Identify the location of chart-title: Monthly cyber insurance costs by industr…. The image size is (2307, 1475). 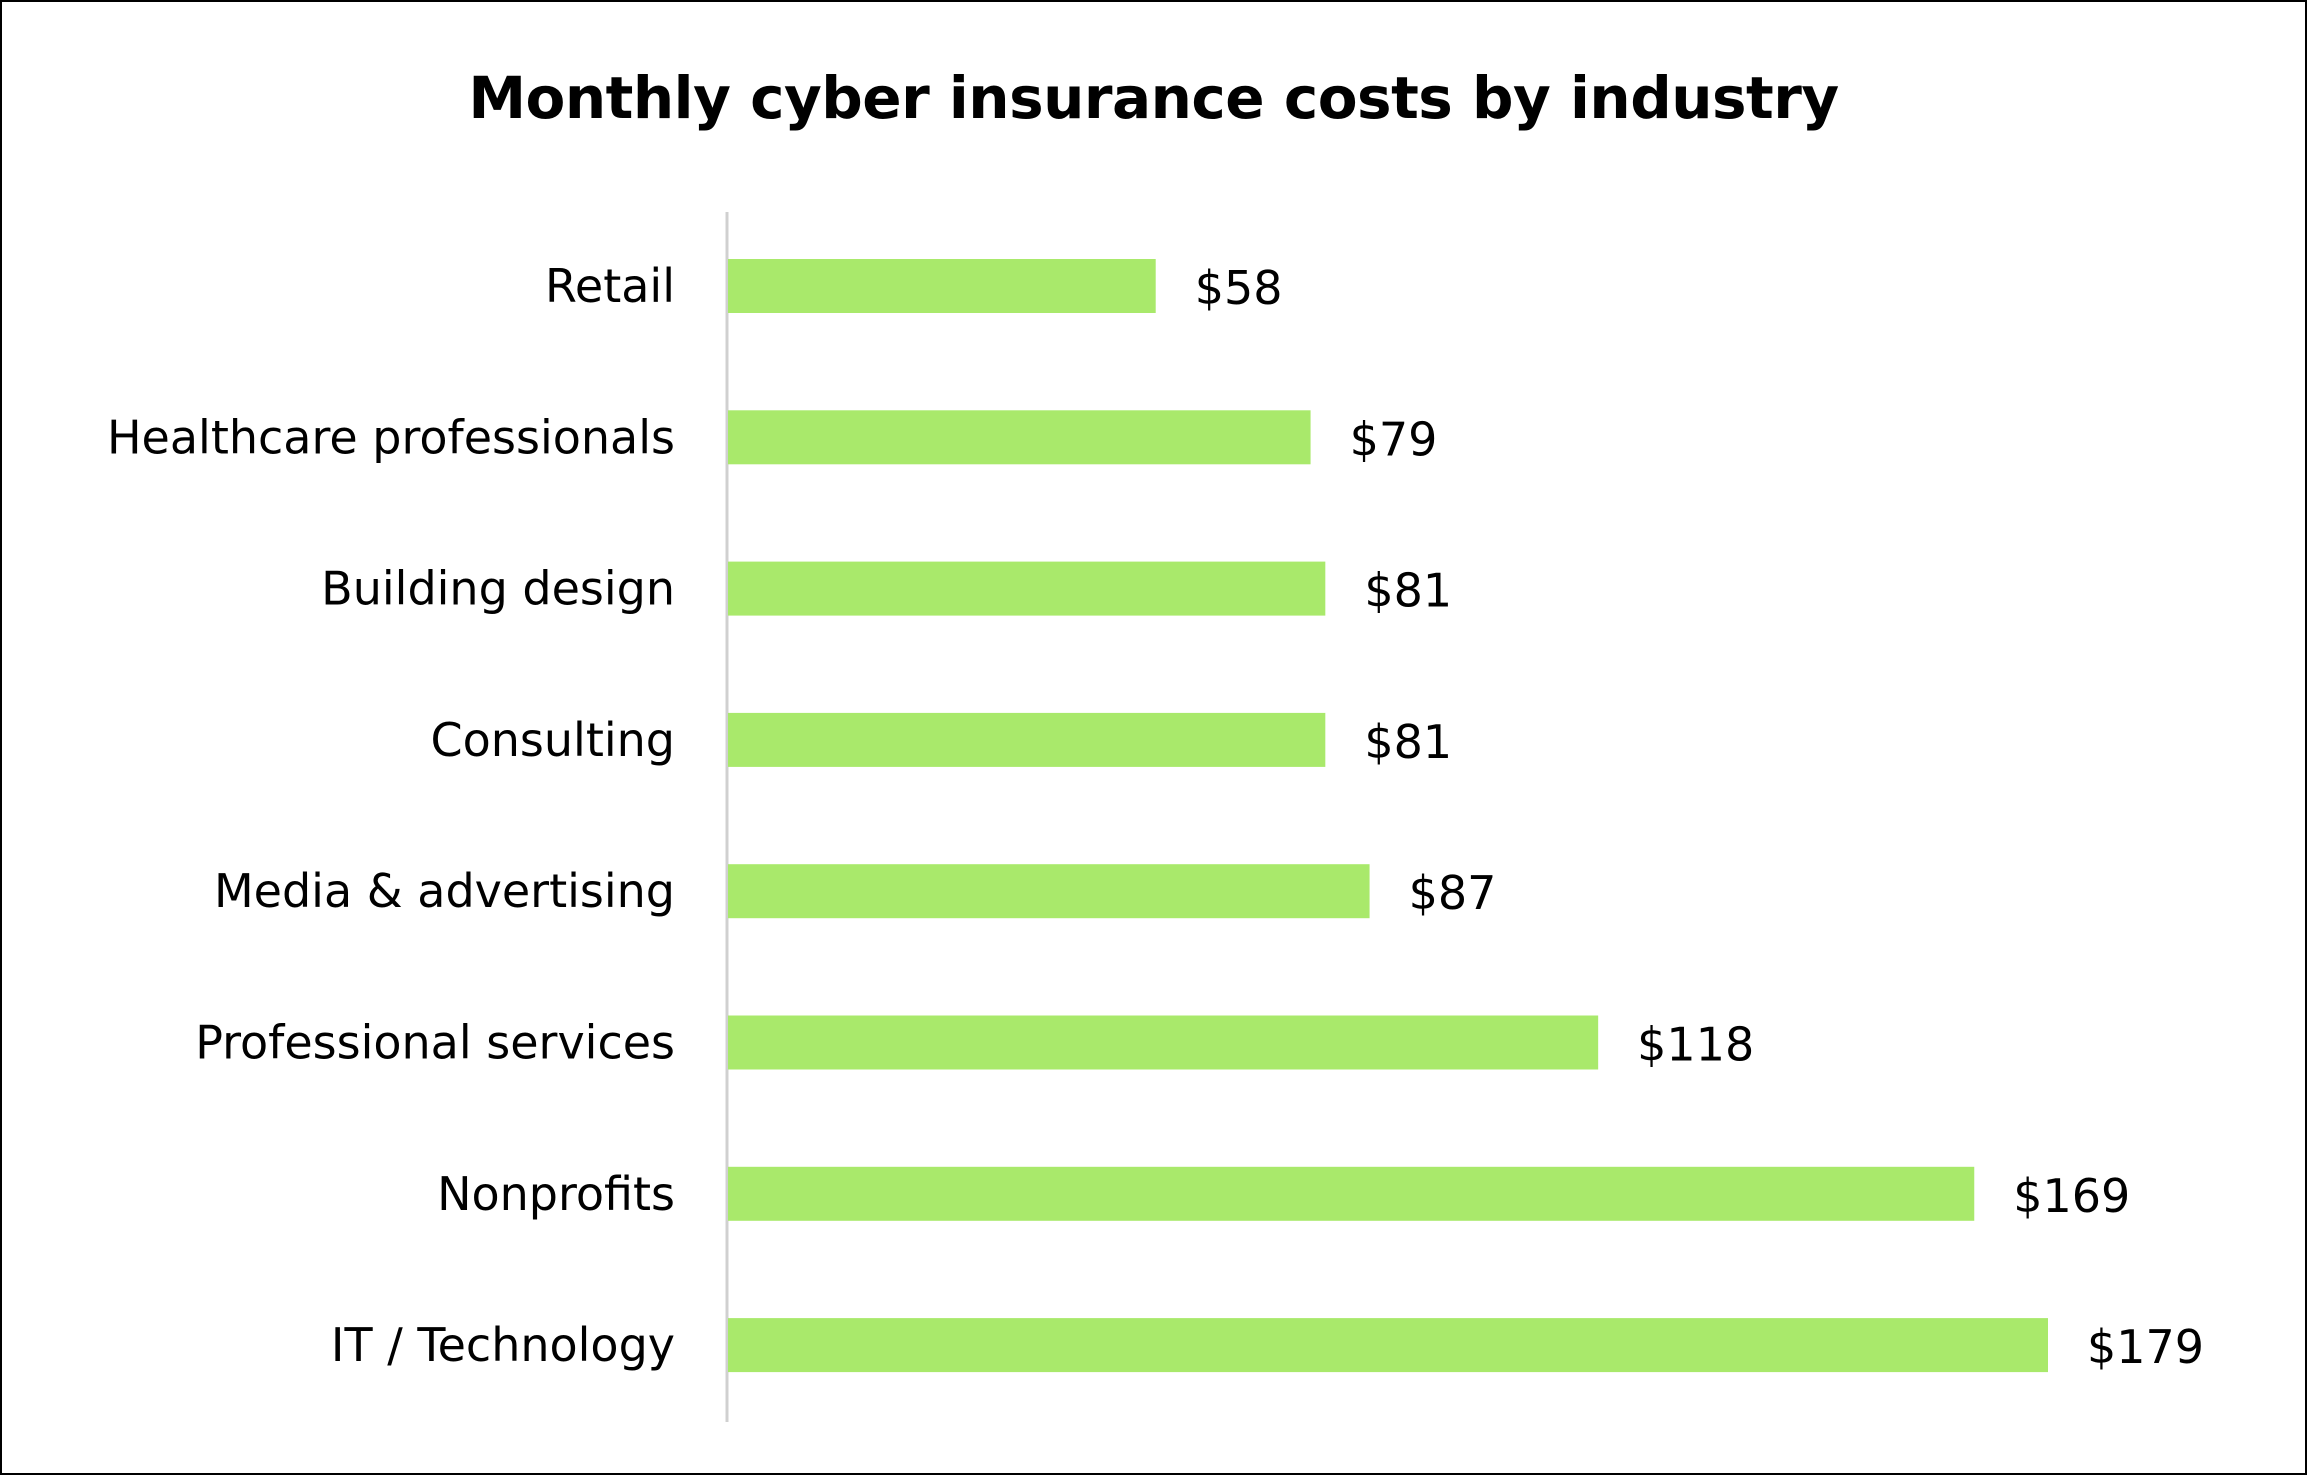
(1153, 98).